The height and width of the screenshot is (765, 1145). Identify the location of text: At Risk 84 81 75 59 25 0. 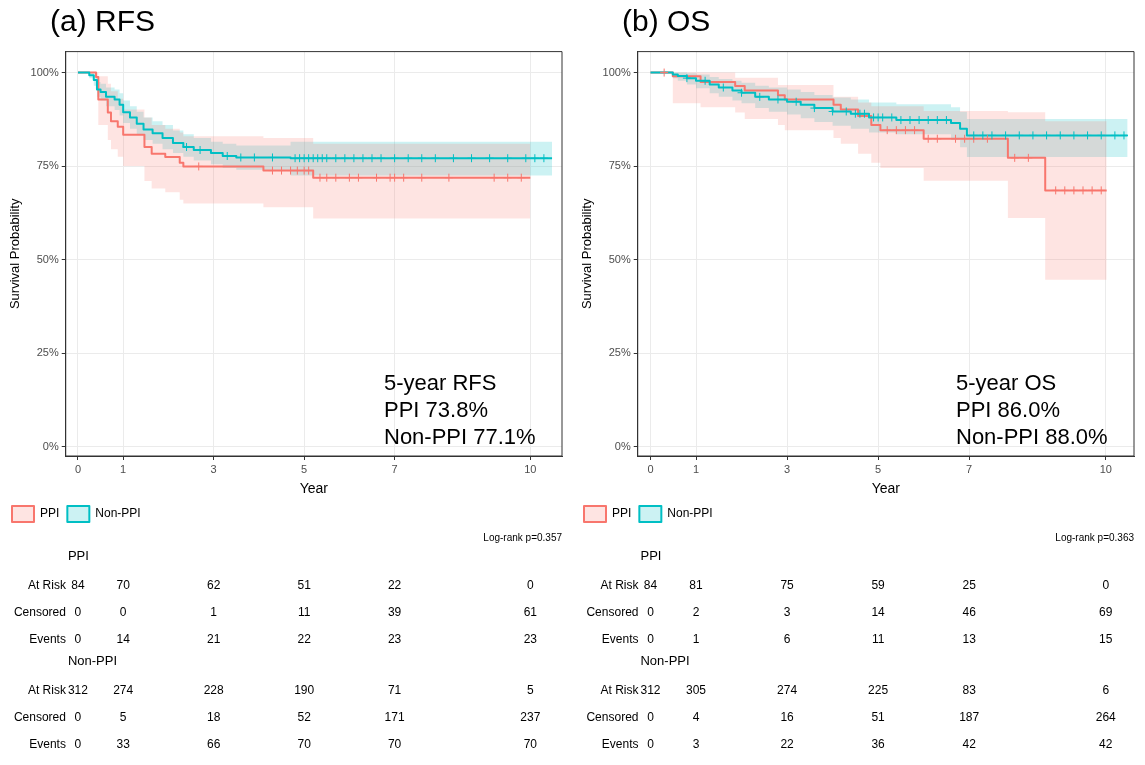
(855, 585).